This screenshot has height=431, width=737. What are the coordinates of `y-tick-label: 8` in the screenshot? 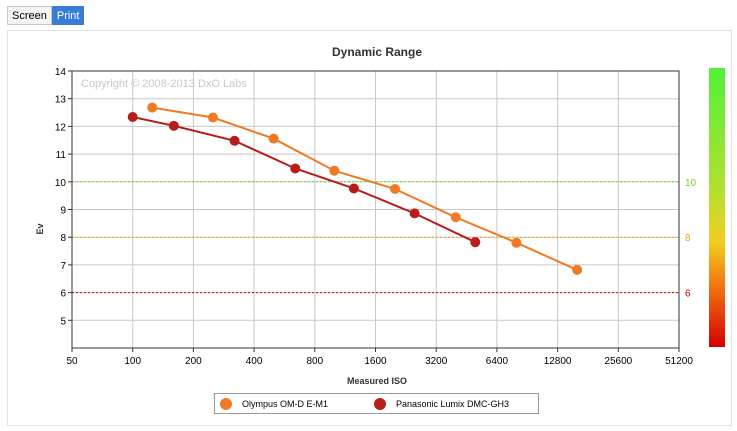 It's located at (63, 238).